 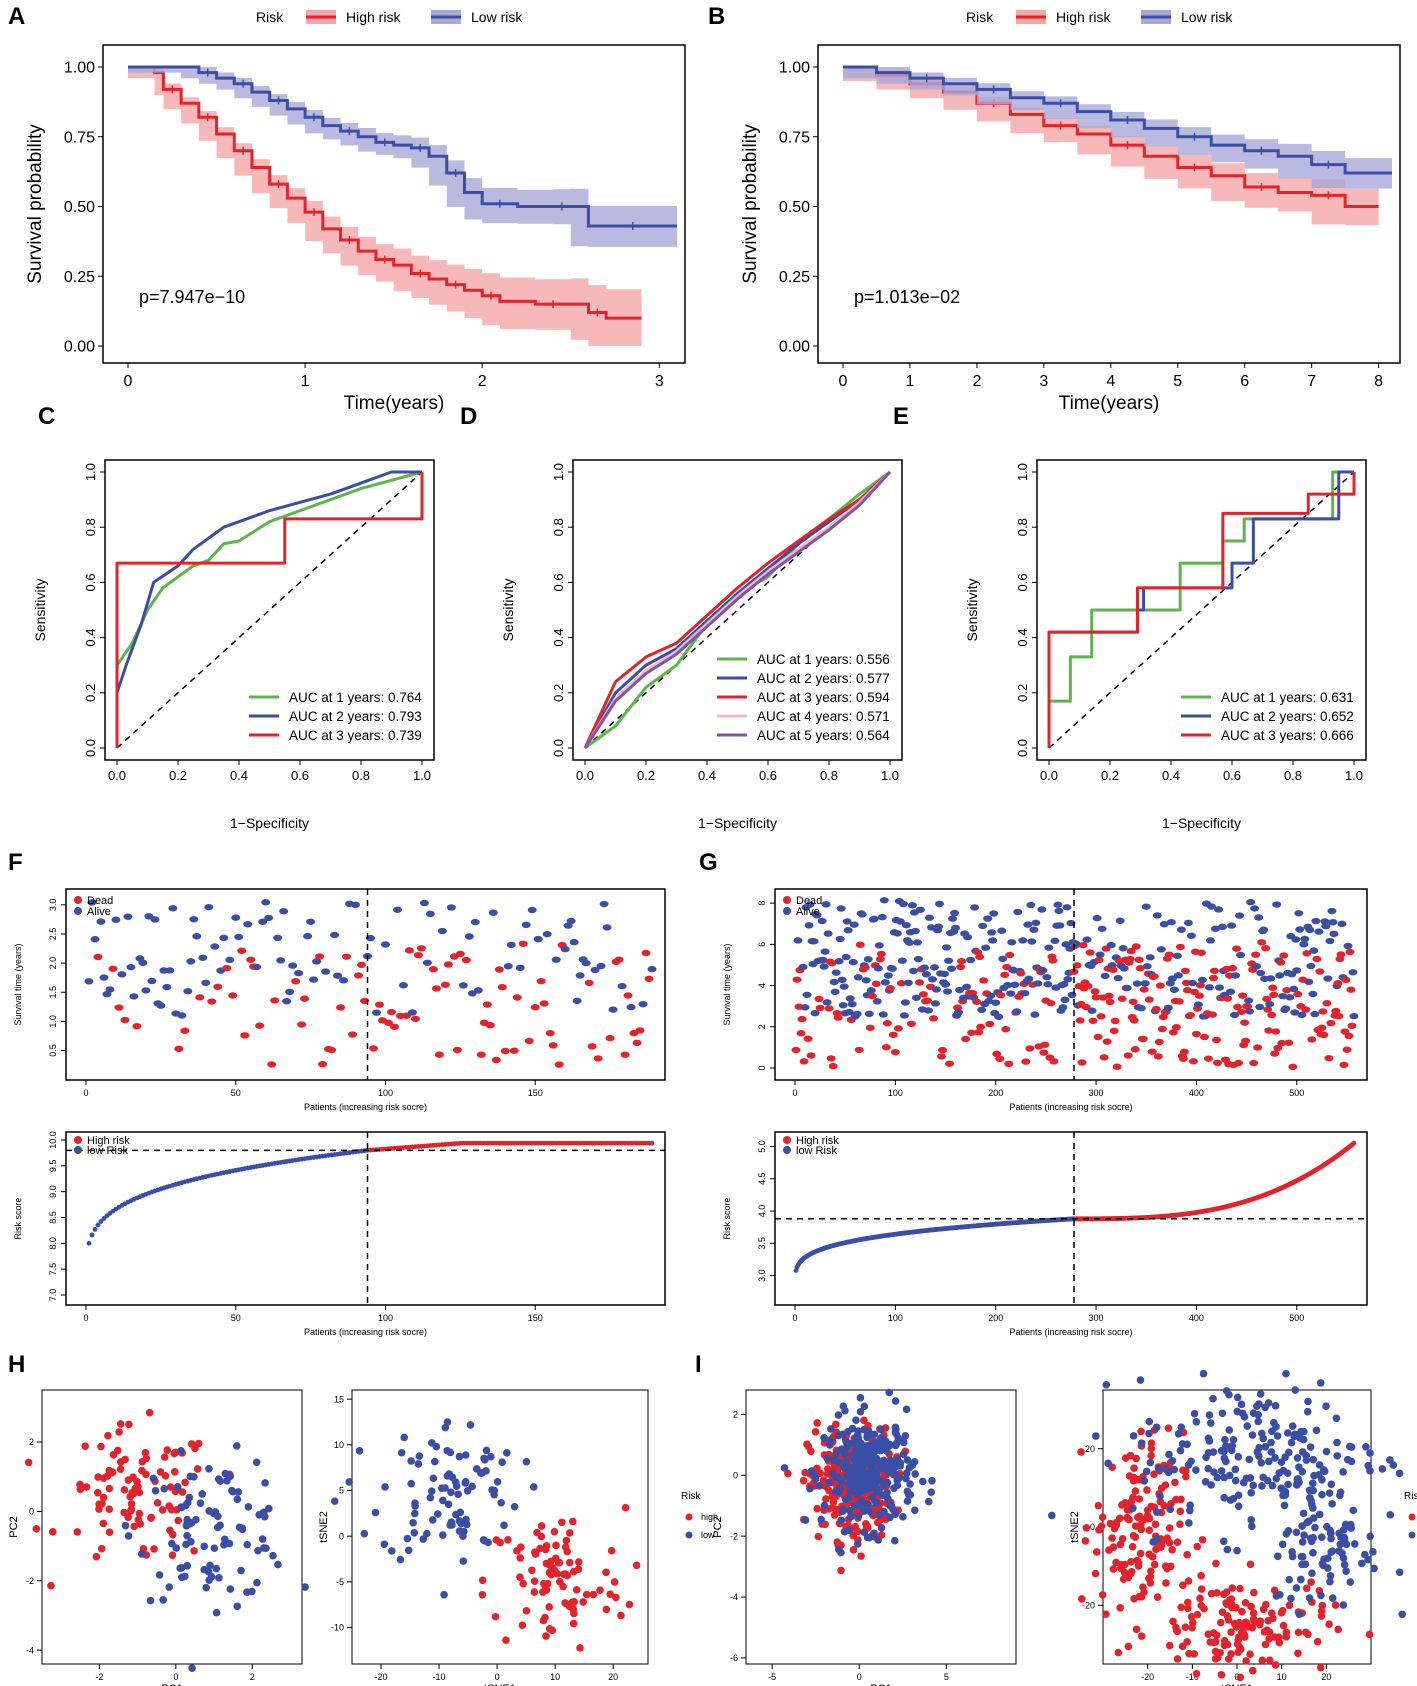 I want to click on legend-label: AUC at 2 years: 0.652, so click(x=1287, y=716).